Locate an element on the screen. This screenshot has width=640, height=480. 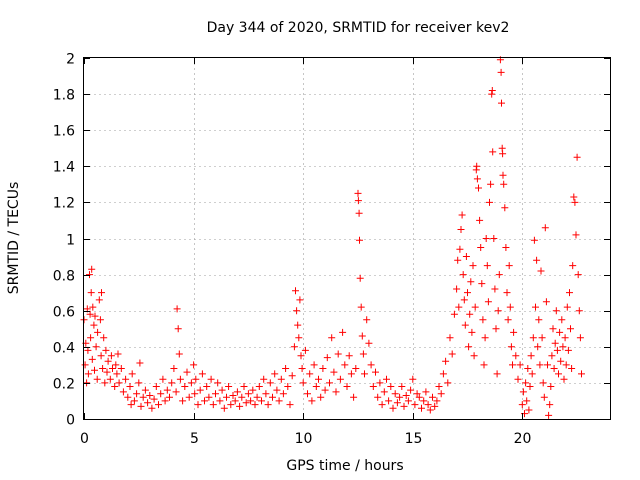
y-tick-label: 0.6 is located at coordinates (64, 313).